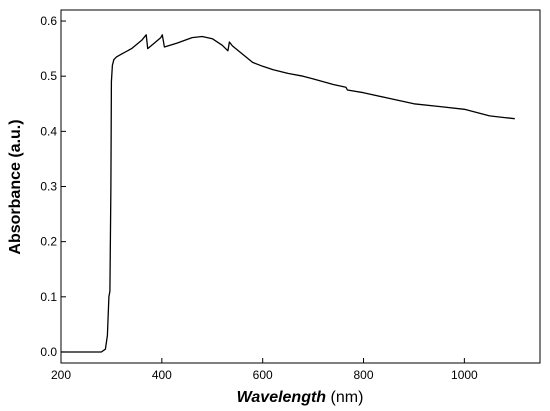 The width and height of the screenshot is (550, 411). Describe the element at coordinates (263, 375) in the screenshot. I see `x-tick-label: 600` at that location.